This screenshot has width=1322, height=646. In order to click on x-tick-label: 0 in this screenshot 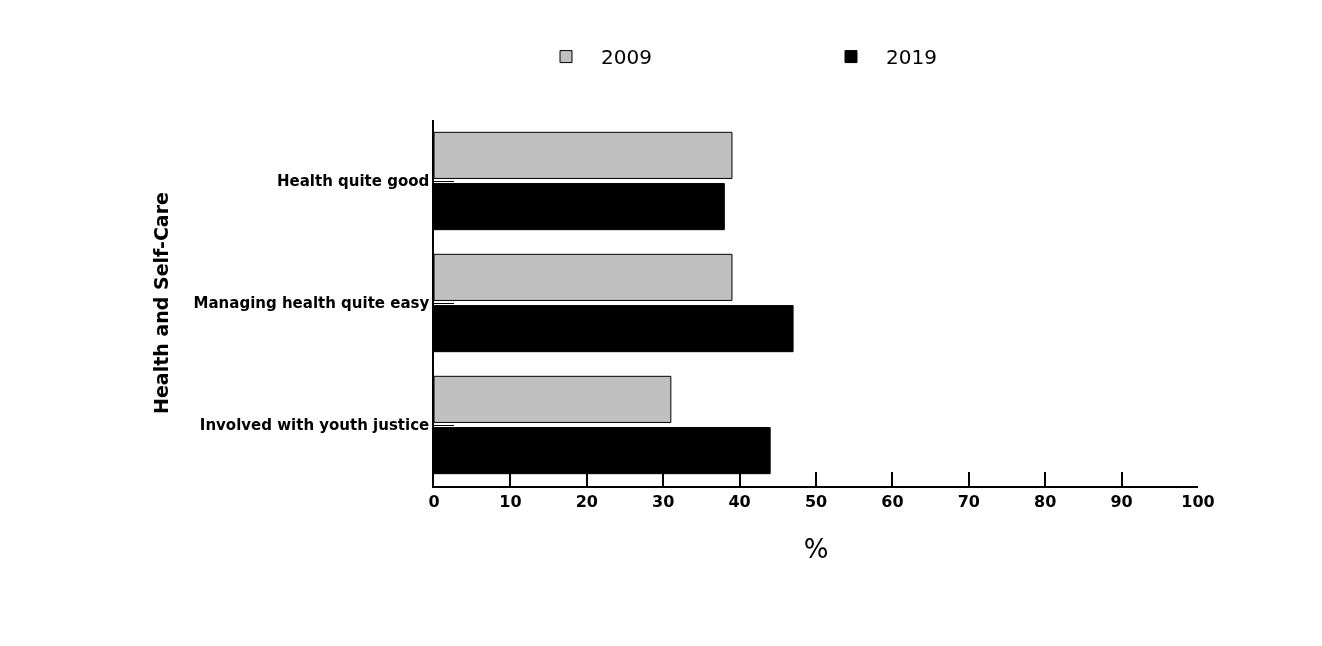, I will do `click(434, 501)`.